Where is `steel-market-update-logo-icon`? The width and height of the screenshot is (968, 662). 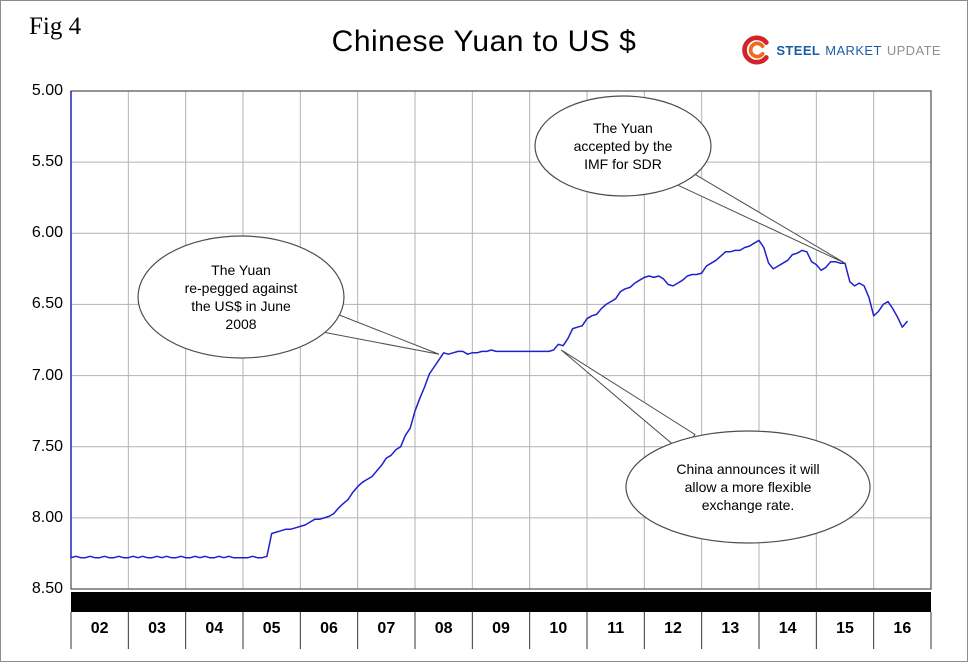 steel-market-update-logo-icon is located at coordinates (756, 50).